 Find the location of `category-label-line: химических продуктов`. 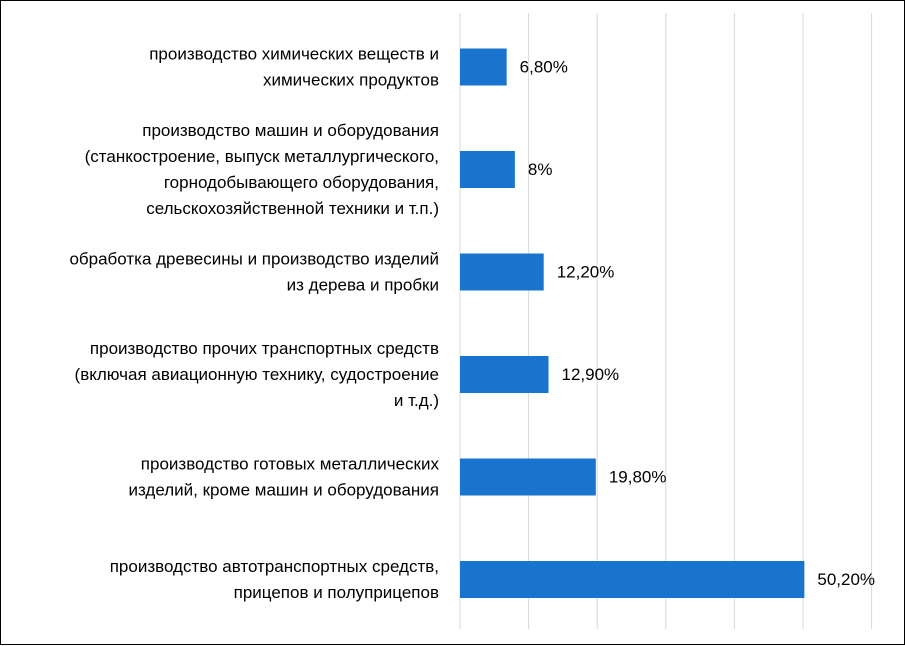

category-label-line: химических продуктов is located at coordinates (351, 80).